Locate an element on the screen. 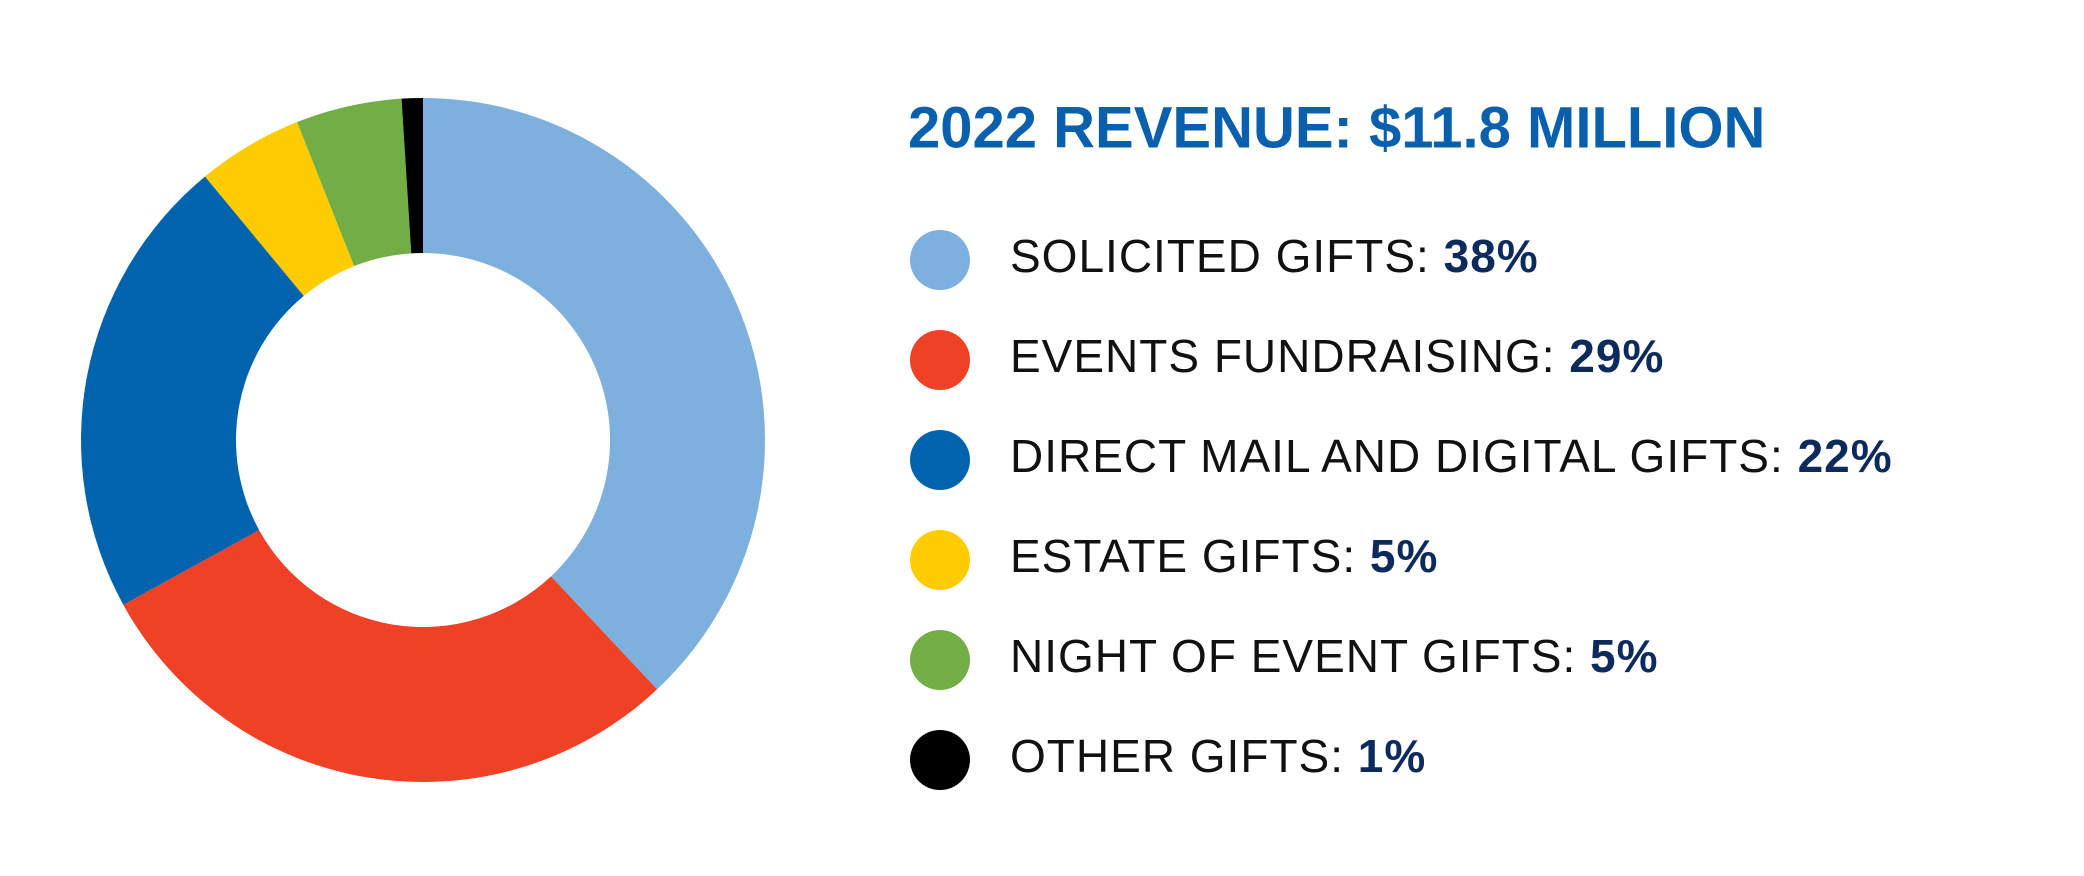 This screenshot has height=876, width=2084. legend-label: SOLICITED GIFTS: is located at coordinates (1220, 256).